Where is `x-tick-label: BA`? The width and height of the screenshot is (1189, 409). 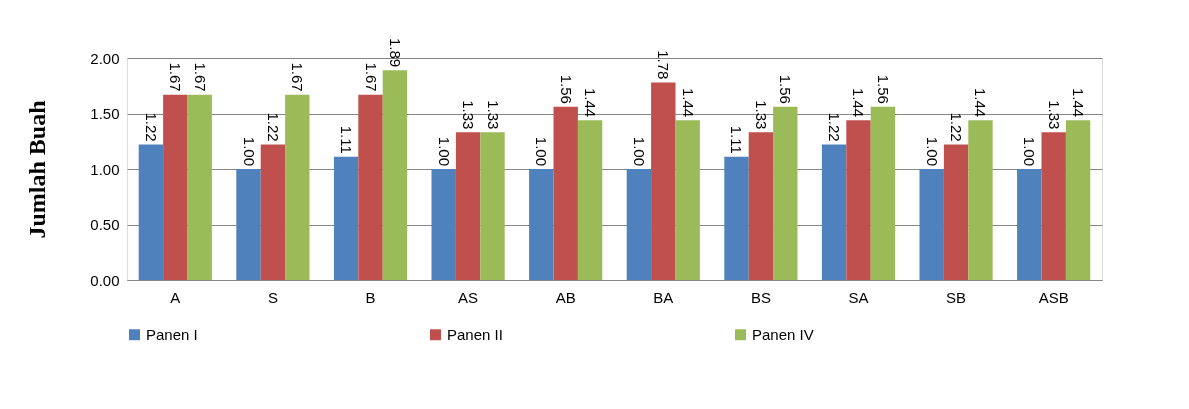 x-tick-label: BA is located at coordinates (663, 297).